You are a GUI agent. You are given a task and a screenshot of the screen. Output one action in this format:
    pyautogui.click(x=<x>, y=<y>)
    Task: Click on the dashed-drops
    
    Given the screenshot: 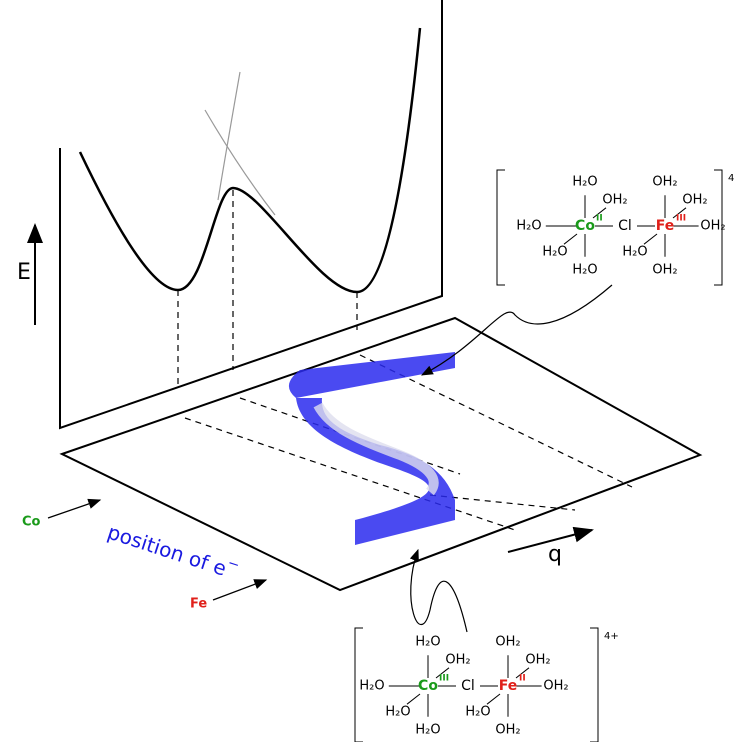 What is the action you would take?
    pyautogui.click(x=267, y=289)
    